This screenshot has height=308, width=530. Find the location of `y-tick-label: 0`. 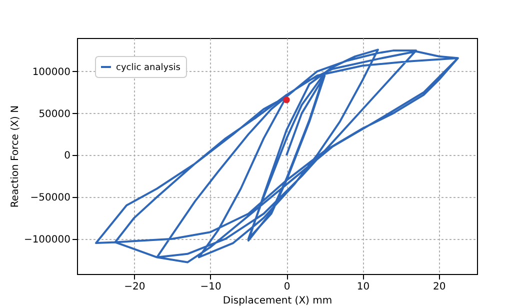

y-tick-label: 0 is located at coordinates (67, 156).